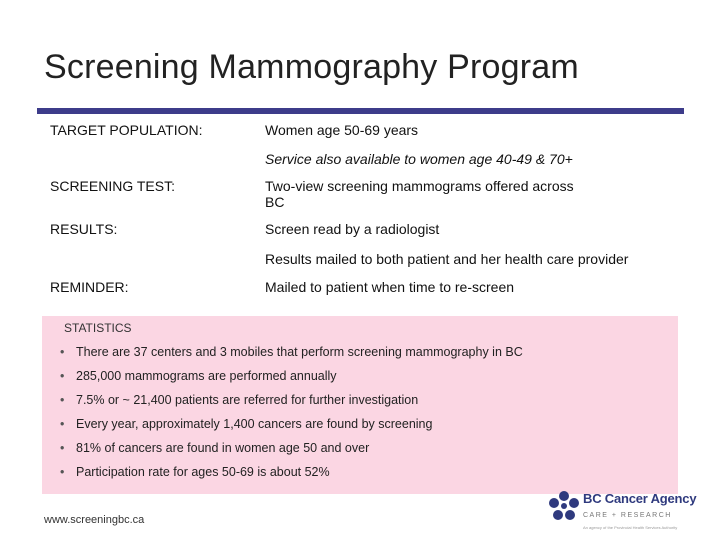 This screenshot has height=540, width=720. Describe the element at coordinates (390, 287) in the screenshot. I see `reminder-value: Mailed to patient when time to re-screen` at that location.